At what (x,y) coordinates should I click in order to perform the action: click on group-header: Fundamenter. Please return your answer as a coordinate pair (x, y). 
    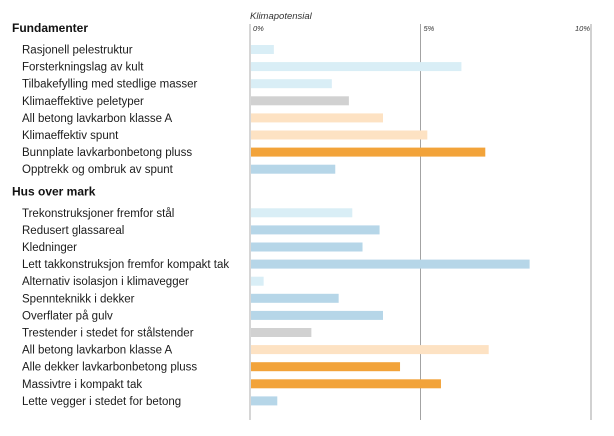
    Looking at the image, I should click on (50, 28).